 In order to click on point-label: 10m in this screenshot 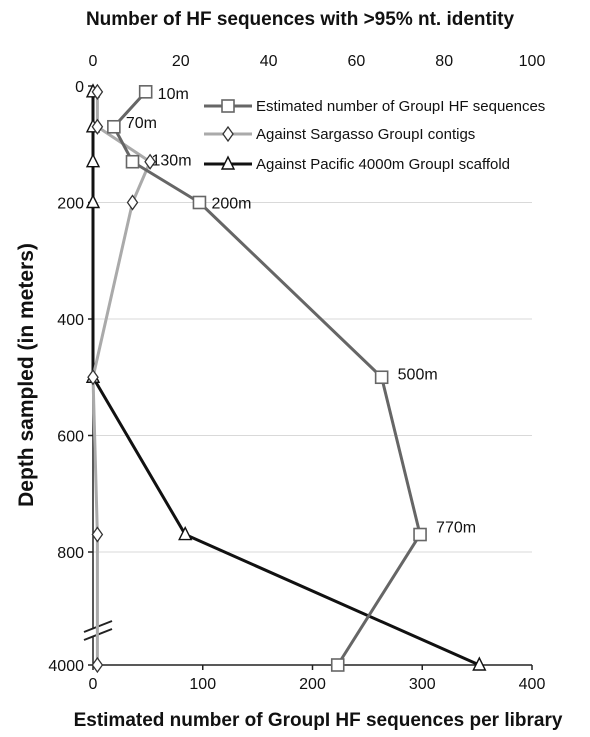, I will do `click(173, 94)`.